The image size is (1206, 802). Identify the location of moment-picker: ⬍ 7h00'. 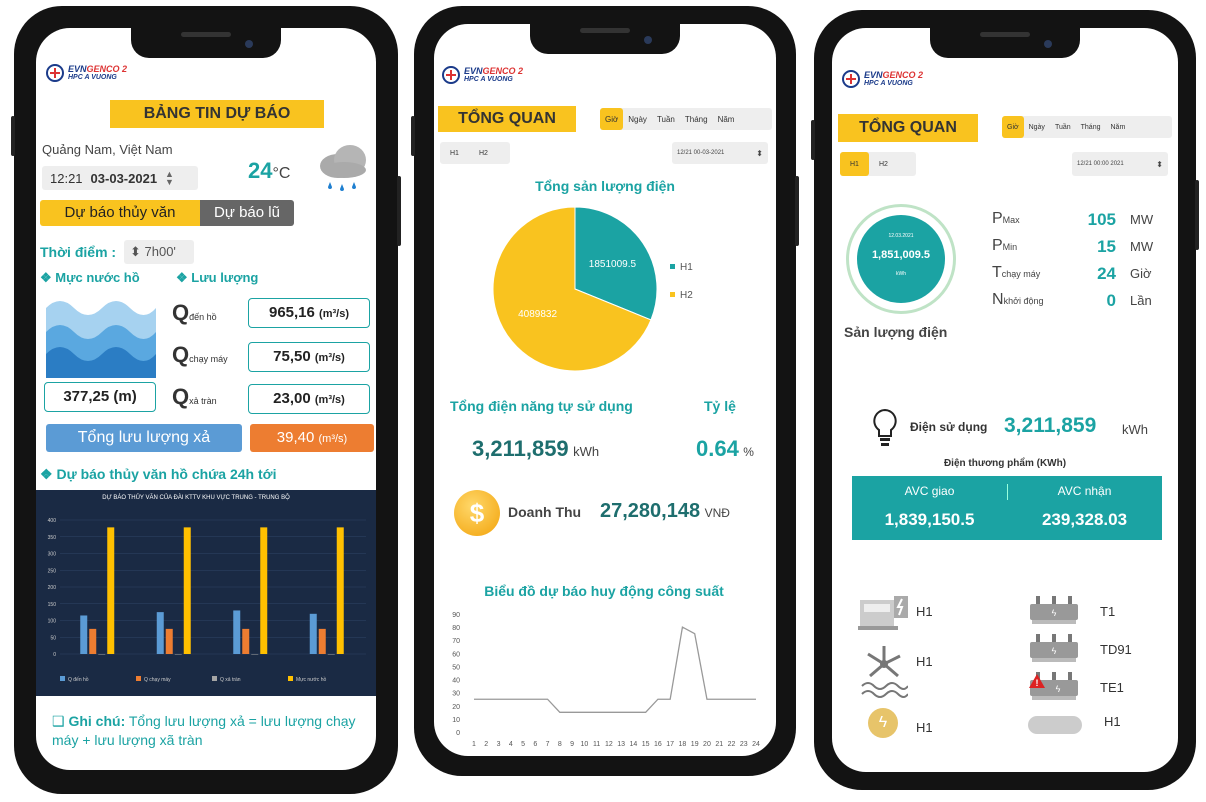
(159, 252).